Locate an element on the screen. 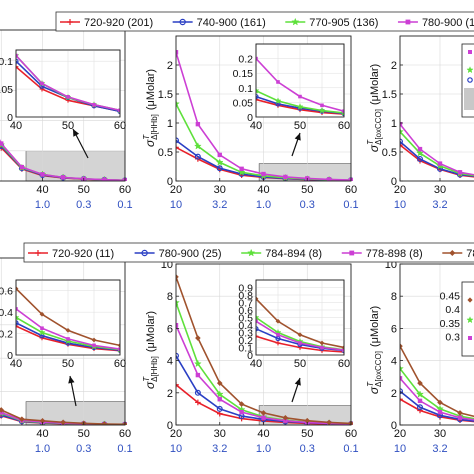  legend-label: 720-920 (201) is located at coordinates (118, 23).